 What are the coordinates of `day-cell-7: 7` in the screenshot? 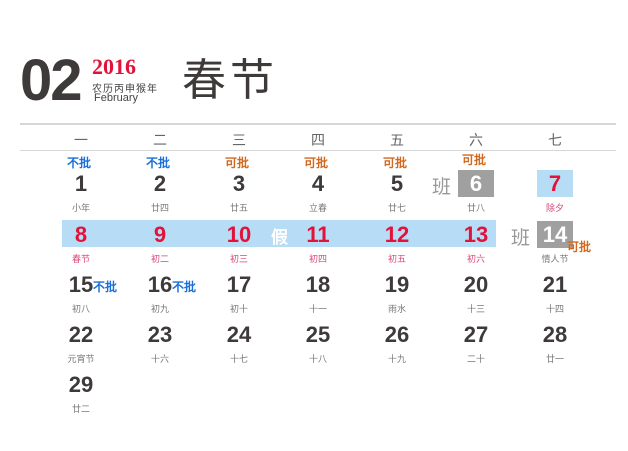 It's located at (555, 183).